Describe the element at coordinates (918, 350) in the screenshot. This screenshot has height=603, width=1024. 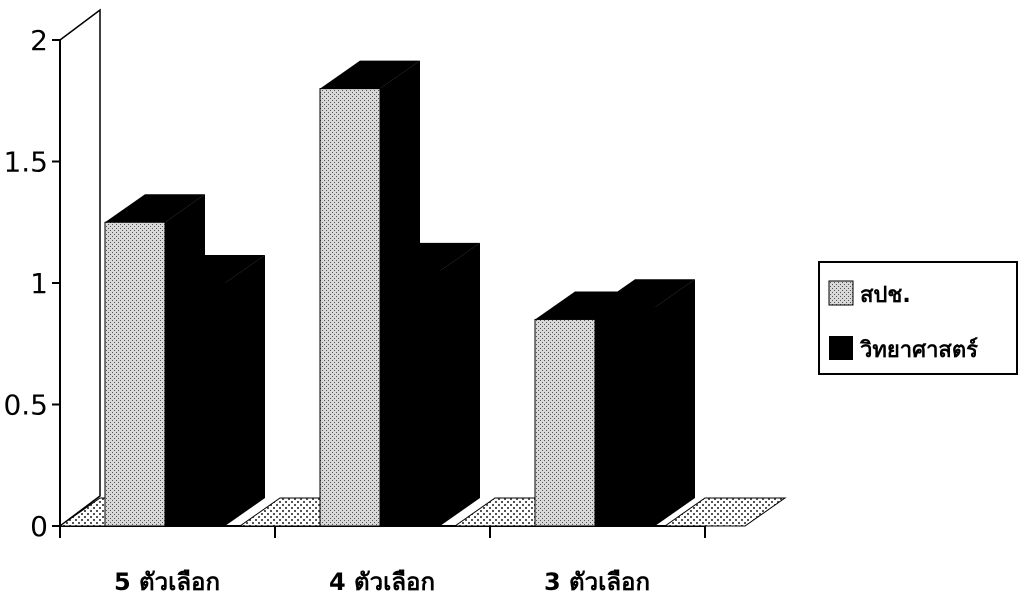
I see `legend-label-science: วิทยาศาสตร์` at that location.